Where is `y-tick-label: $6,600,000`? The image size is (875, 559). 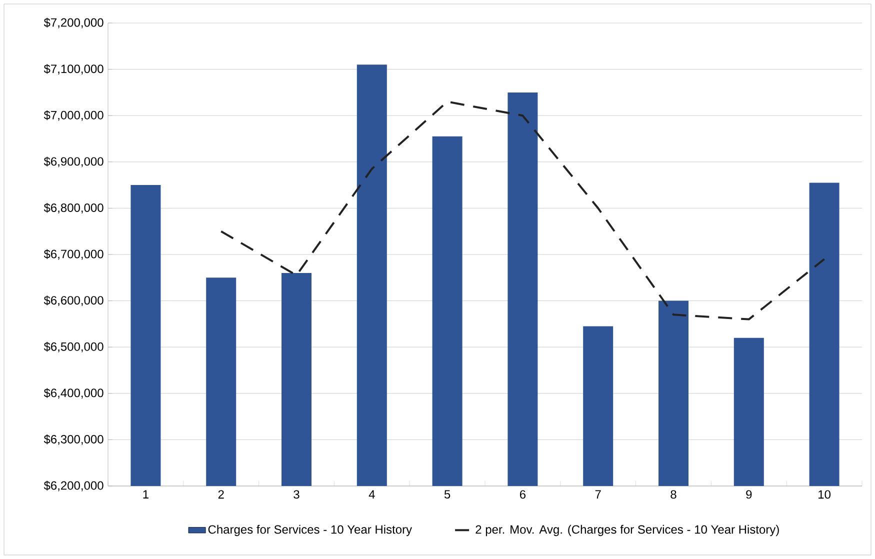 y-tick-label: $6,600,000 is located at coordinates (74, 301).